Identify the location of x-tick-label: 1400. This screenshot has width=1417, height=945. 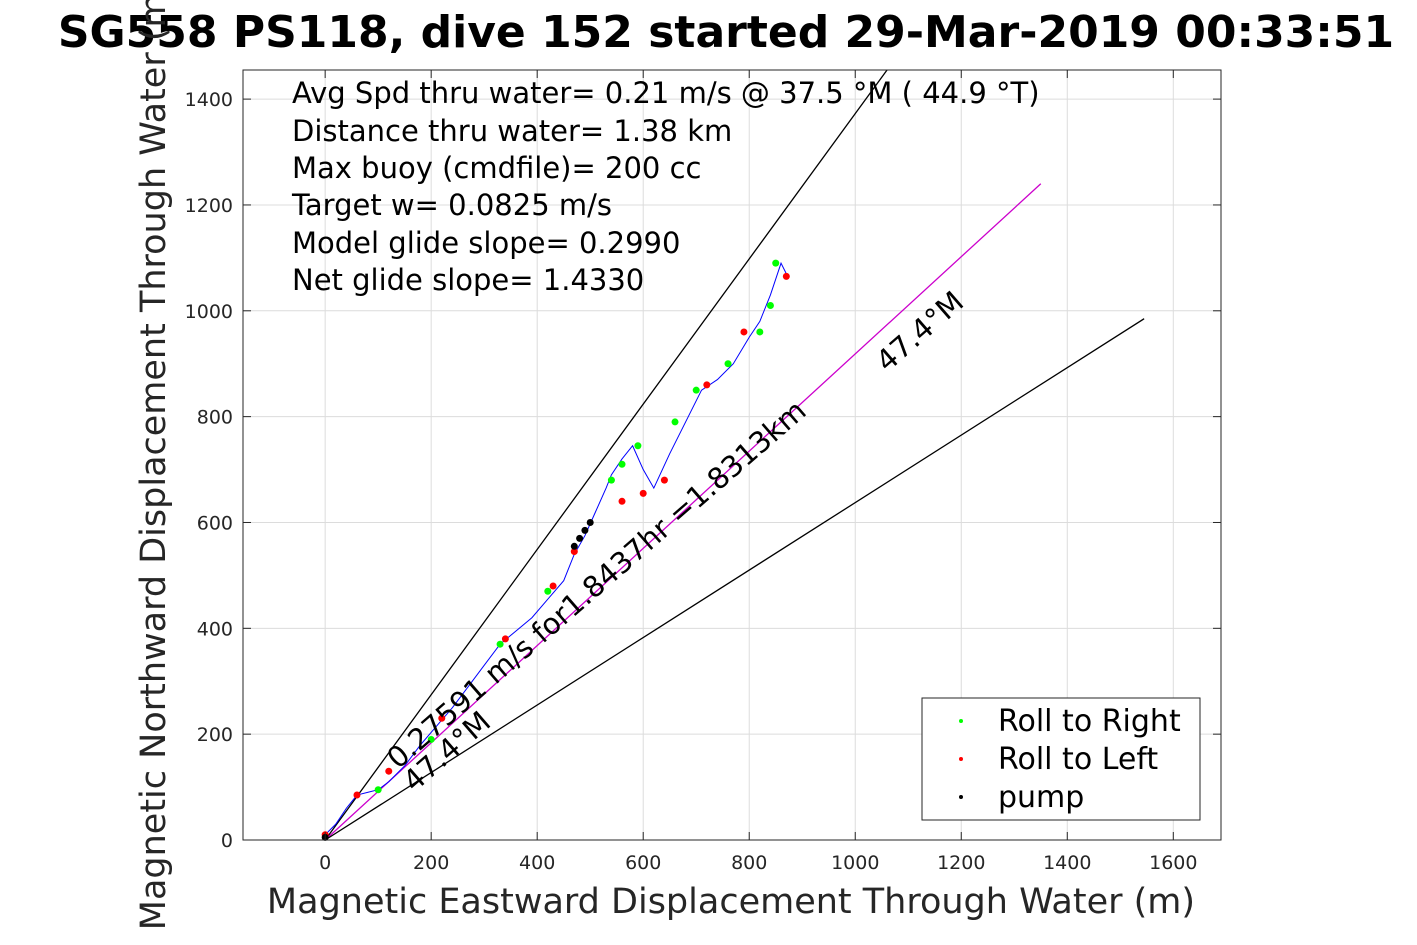
(1067, 863).